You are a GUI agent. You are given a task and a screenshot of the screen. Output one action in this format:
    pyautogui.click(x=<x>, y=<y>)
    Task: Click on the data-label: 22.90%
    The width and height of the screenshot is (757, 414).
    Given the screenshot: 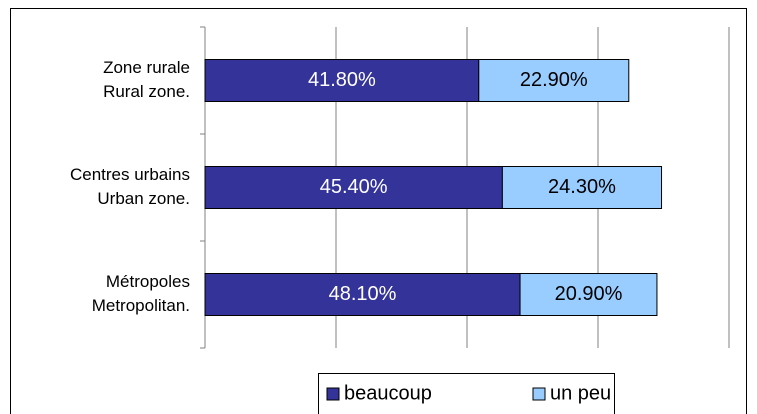 What is the action you would take?
    pyautogui.click(x=554, y=80)
    